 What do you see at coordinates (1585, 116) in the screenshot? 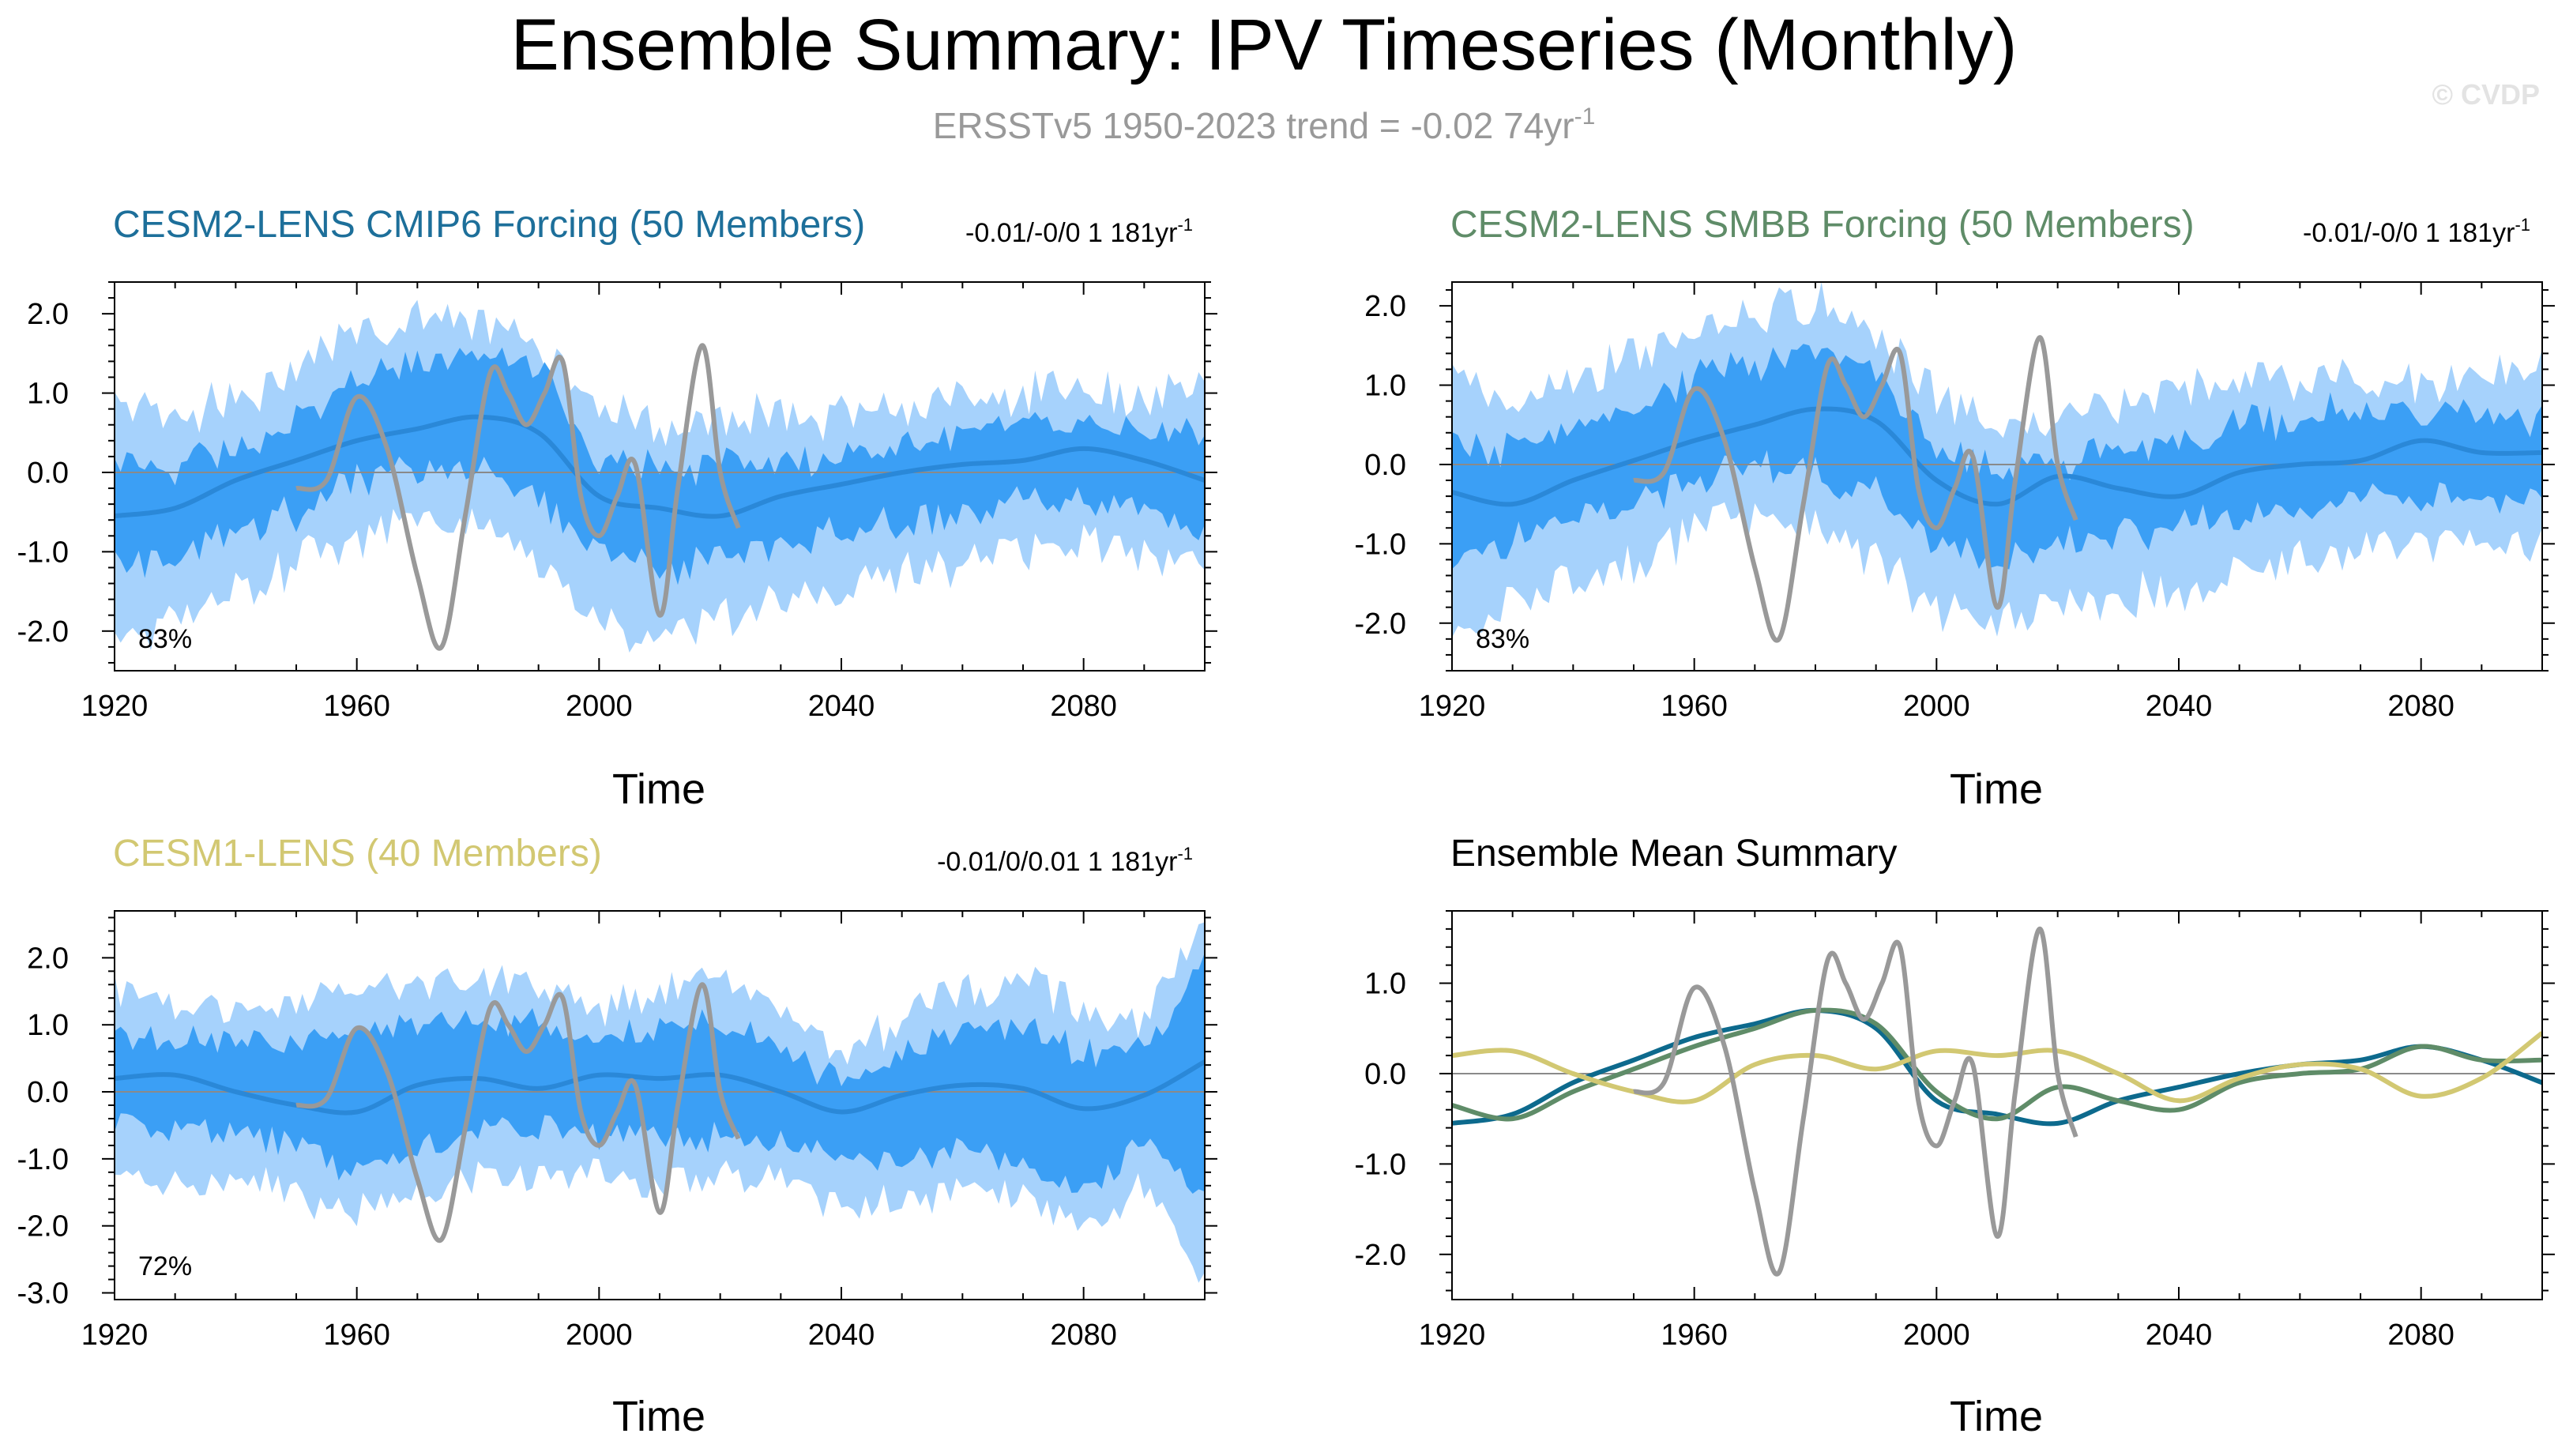
I see `figure-subtitle-sup: -1` at bounding box center [1585, 116].